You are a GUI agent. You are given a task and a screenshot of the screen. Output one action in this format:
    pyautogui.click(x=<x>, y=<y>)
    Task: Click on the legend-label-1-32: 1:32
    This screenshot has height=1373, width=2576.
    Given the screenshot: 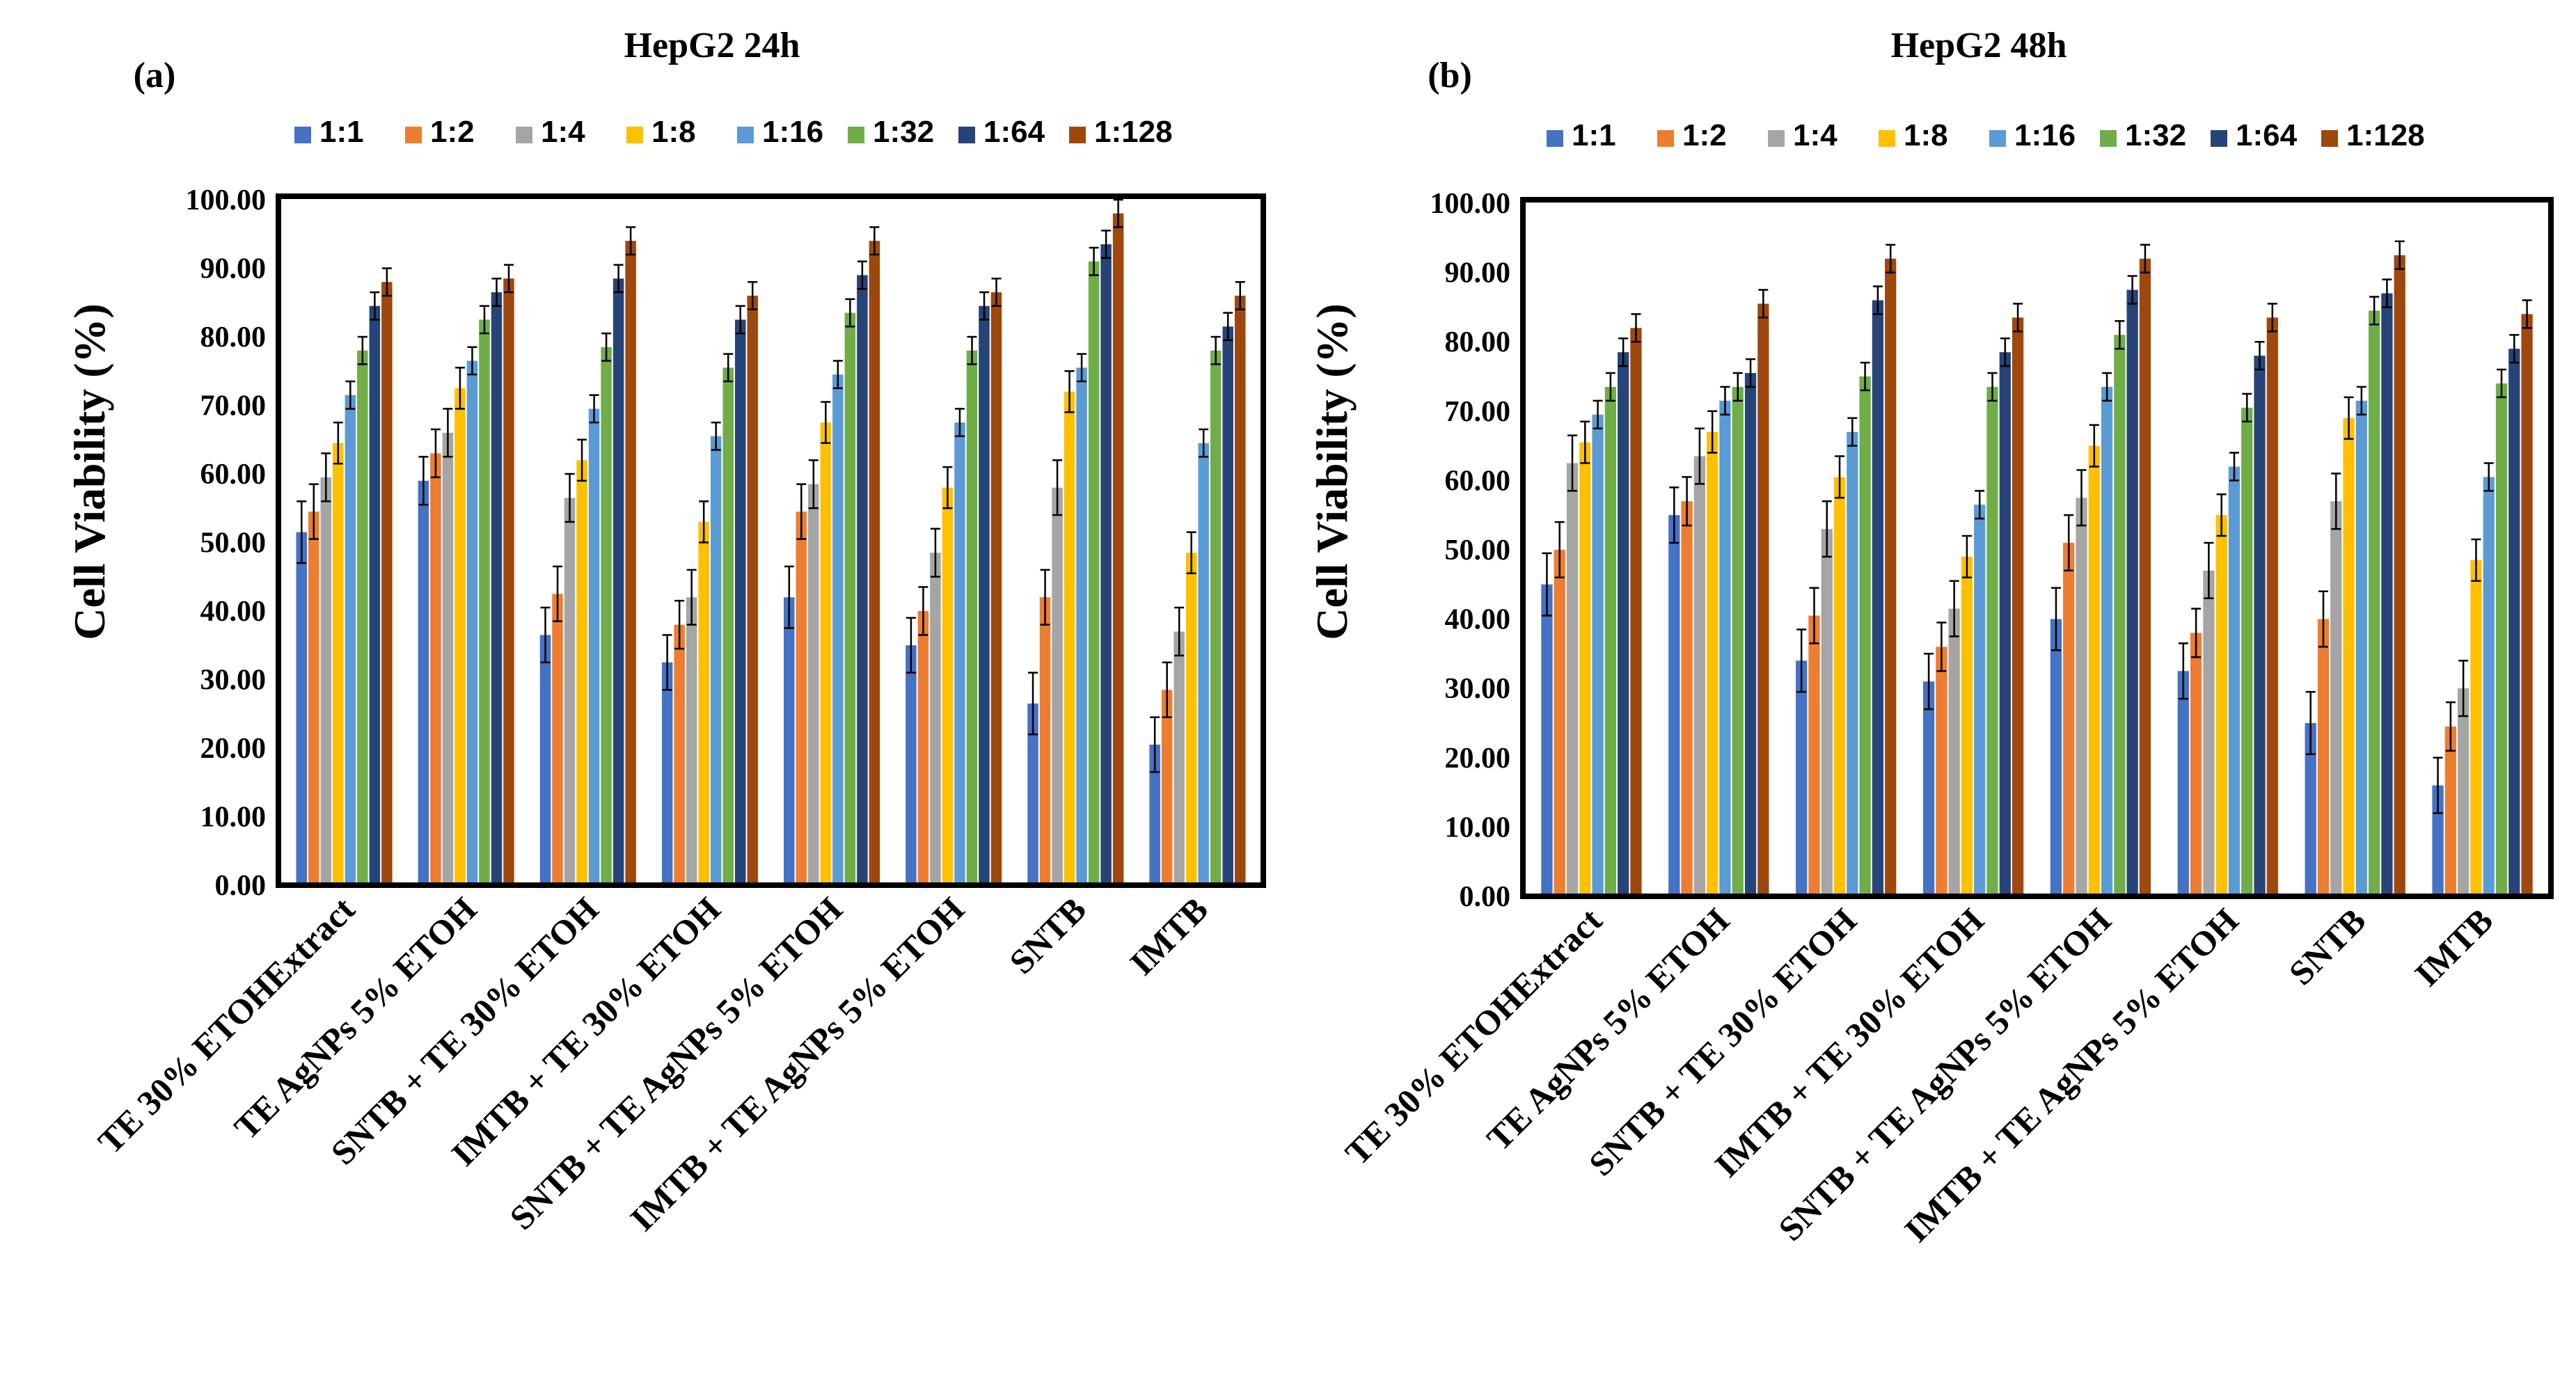 What is the action you would take?
    pyautogui.click(x=2155, y=135)
    